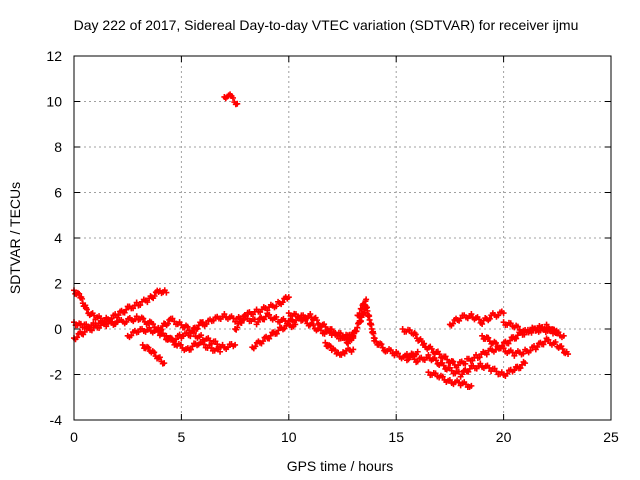  What do you see at coordinates (289, 437) in the screenshot?
I see `x-tick-label: 10` at bounding box center [289, 437].